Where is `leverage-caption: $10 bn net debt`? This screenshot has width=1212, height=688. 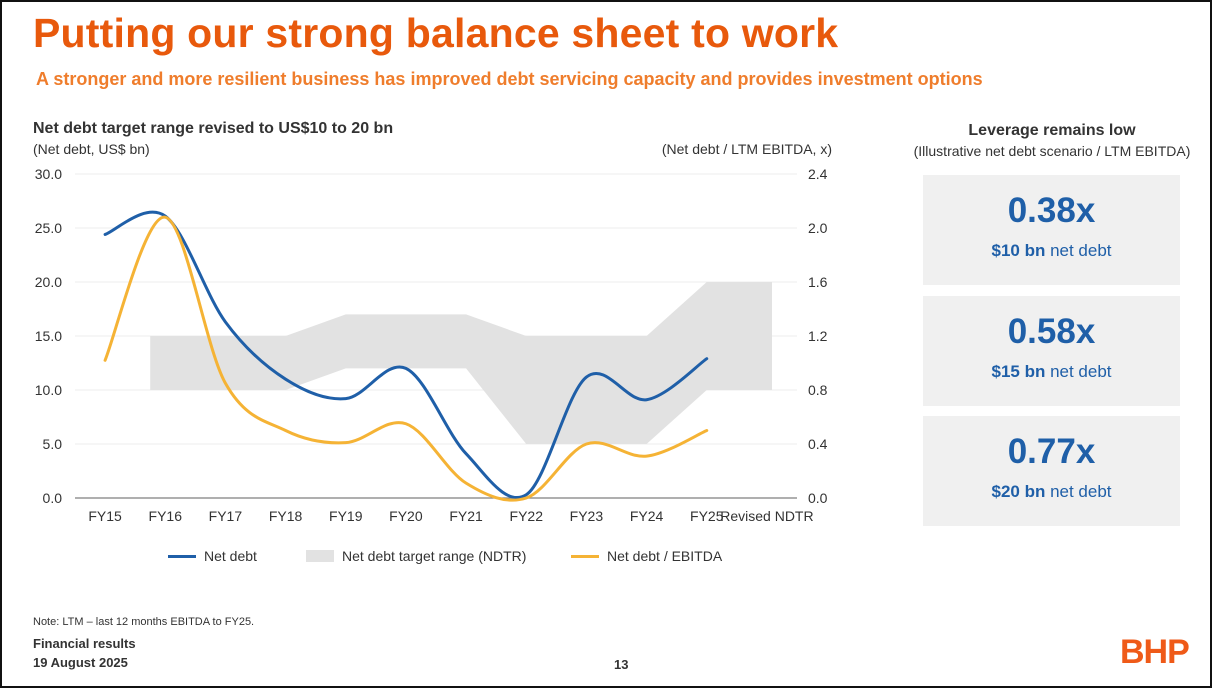 leverage-caption: $10 bn net debt is located at coordinates (1051, 251).